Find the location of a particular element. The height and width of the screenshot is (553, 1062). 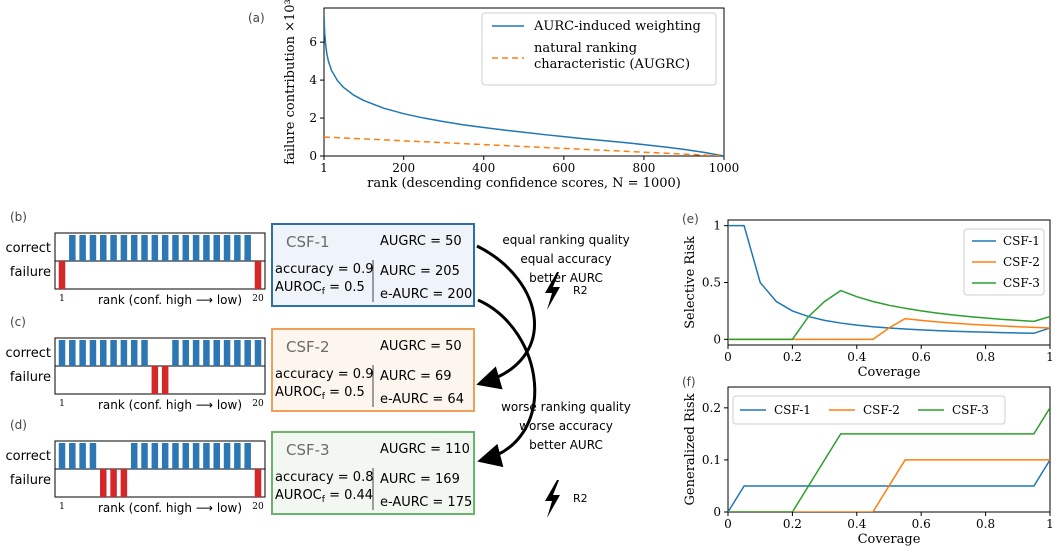

annotation-text: worse ranking quality is located at coordinates (566, 407).